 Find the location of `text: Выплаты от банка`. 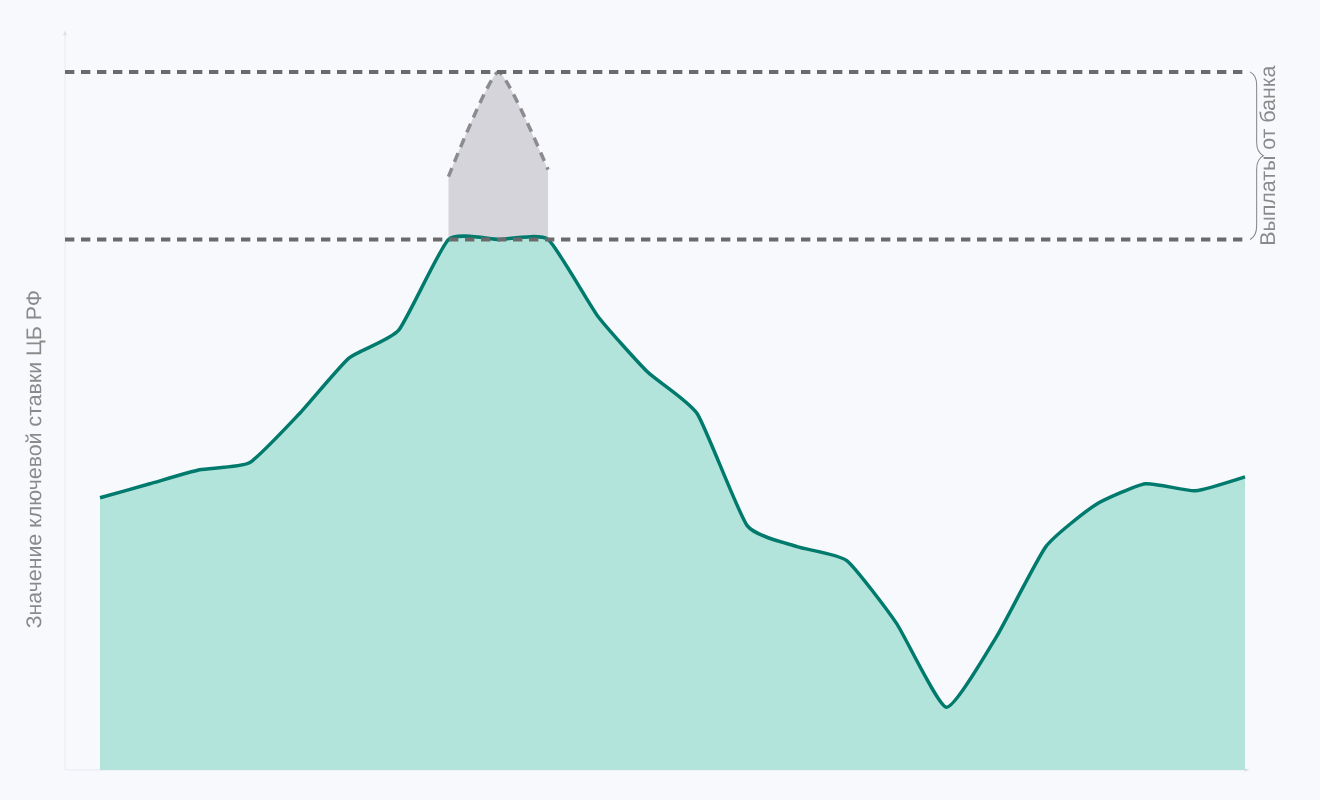

text: Выплаты от банка is located at coordinates (1267, 154).